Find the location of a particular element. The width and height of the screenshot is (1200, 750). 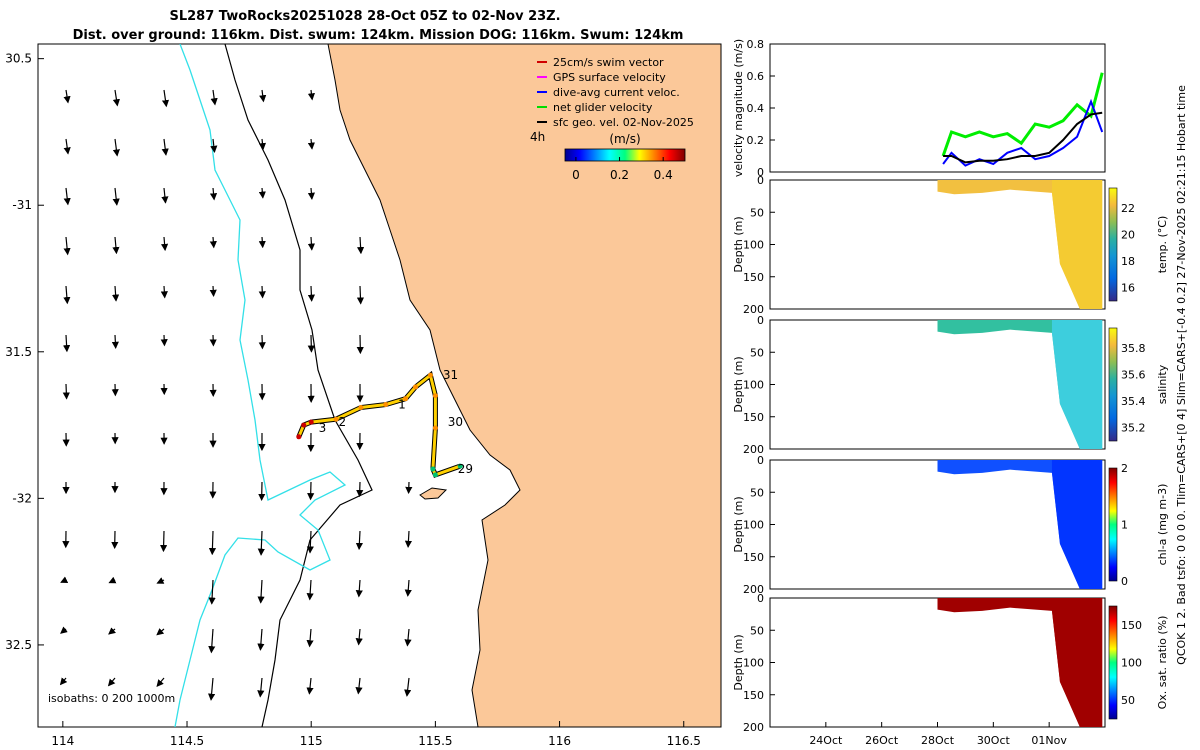

track-day-label: 2 is located at coordinates (343, 422).